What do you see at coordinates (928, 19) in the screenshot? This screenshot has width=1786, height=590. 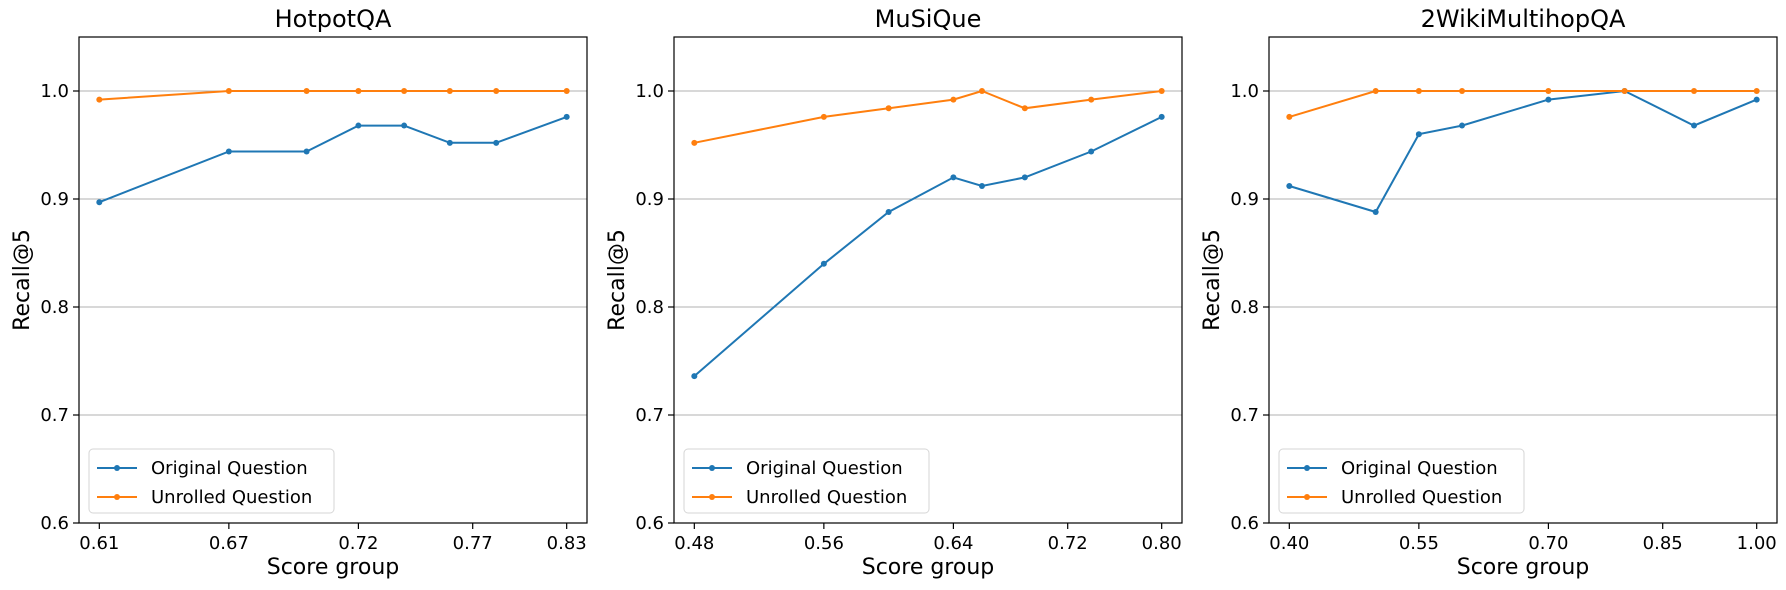 I see `chart-title: MuSiQue` at bounding box center [928, 19].